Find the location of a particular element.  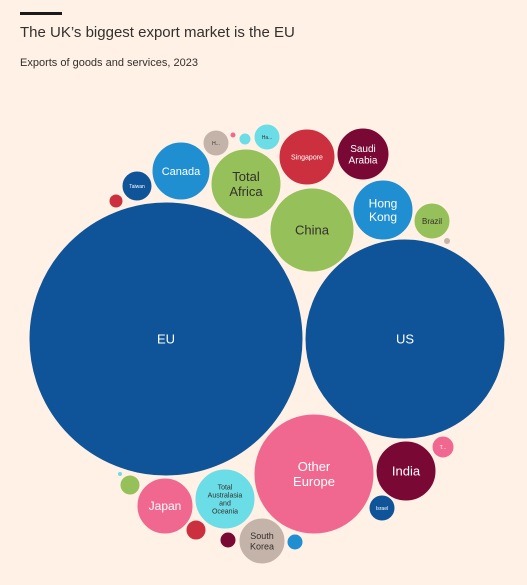

bubble-japan is located at coordinates (165, 506).